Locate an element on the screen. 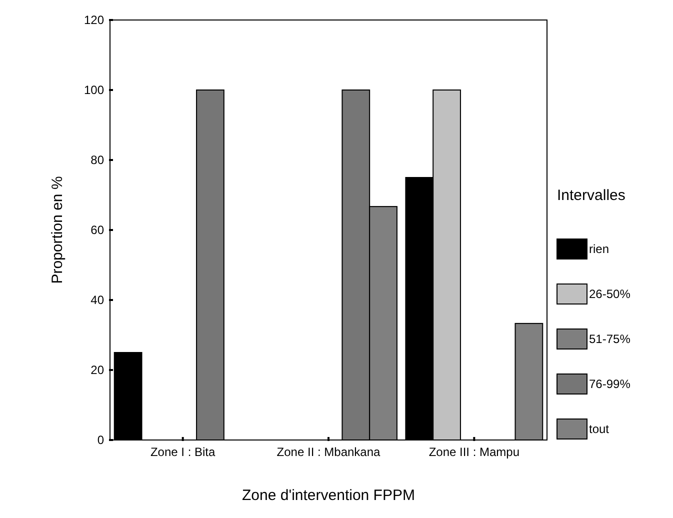  legend-label: 51-75% is located at coordinates (610, 339).